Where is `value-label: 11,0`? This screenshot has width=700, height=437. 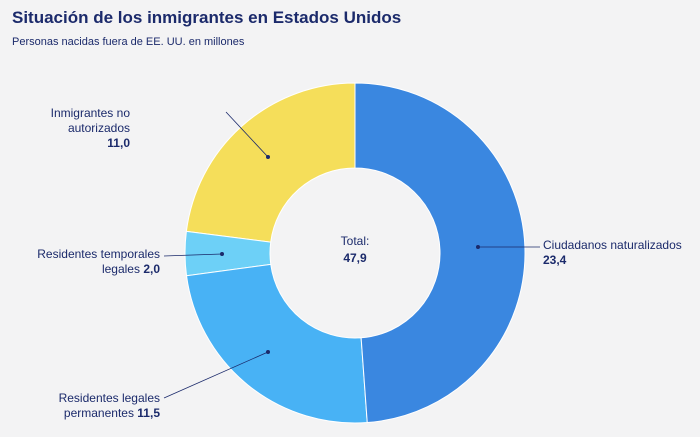 value-label: 11,0 is located at coordinates (118, 143).